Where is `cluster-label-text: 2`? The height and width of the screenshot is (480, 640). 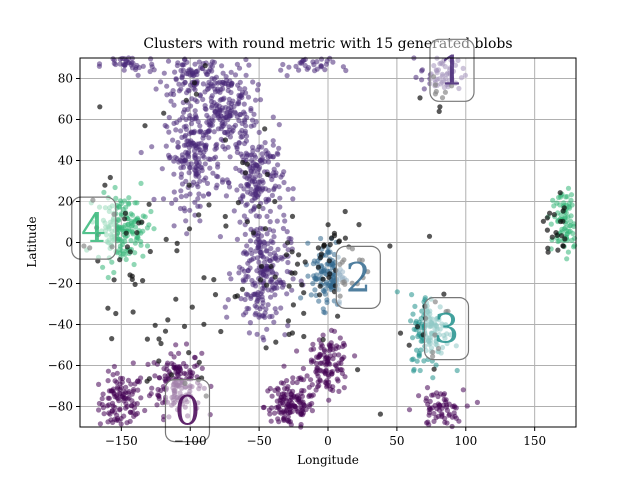 cluster-label-text: 2 is located at coordinates (358, 278).